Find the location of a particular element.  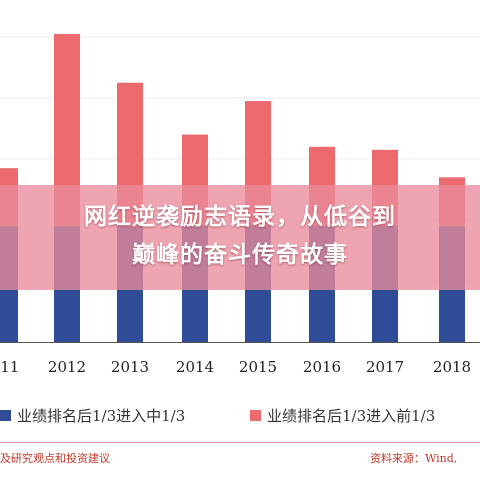

footer-source: 资料来源：Wind, is located at coordinates (414, 458).